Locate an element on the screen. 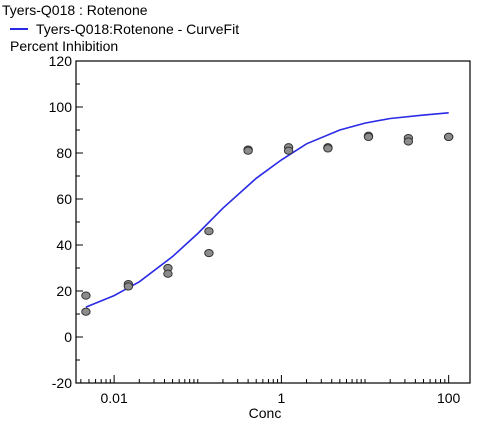  y-tick-label: -20 is located at coordinates (62, 383).